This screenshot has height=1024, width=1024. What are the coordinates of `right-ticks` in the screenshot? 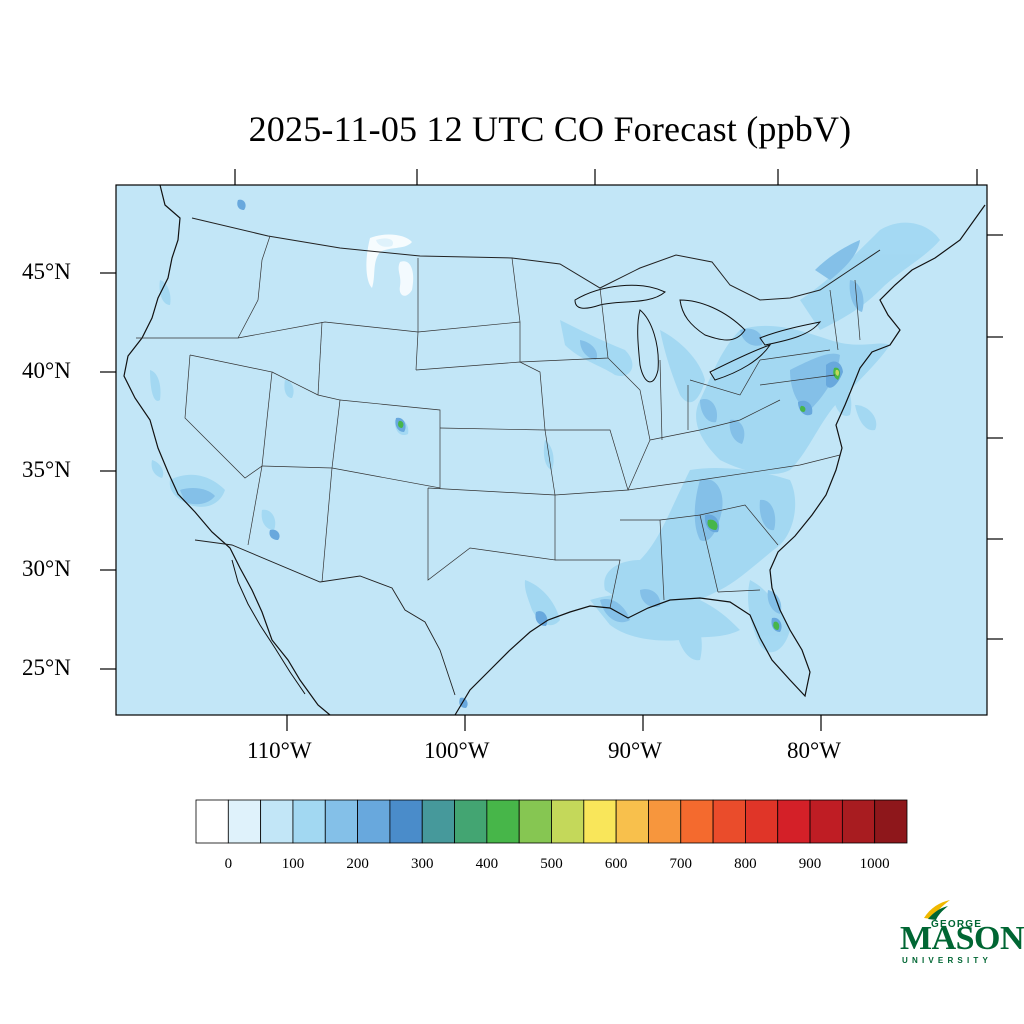 It's located at (995, 437).